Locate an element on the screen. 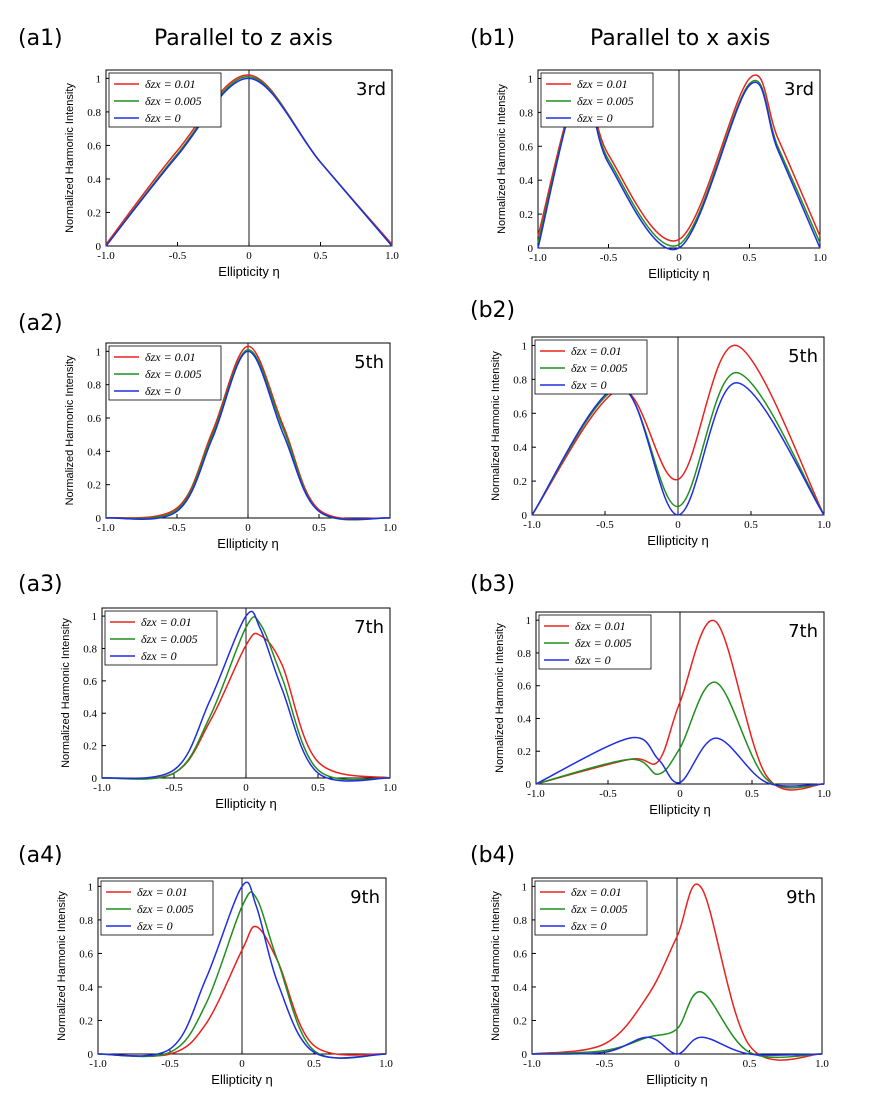 Image resolution: width=872 pixels, height=1120 pixels. panel-label-b4: (b4) is located at coordinates (493, 855).